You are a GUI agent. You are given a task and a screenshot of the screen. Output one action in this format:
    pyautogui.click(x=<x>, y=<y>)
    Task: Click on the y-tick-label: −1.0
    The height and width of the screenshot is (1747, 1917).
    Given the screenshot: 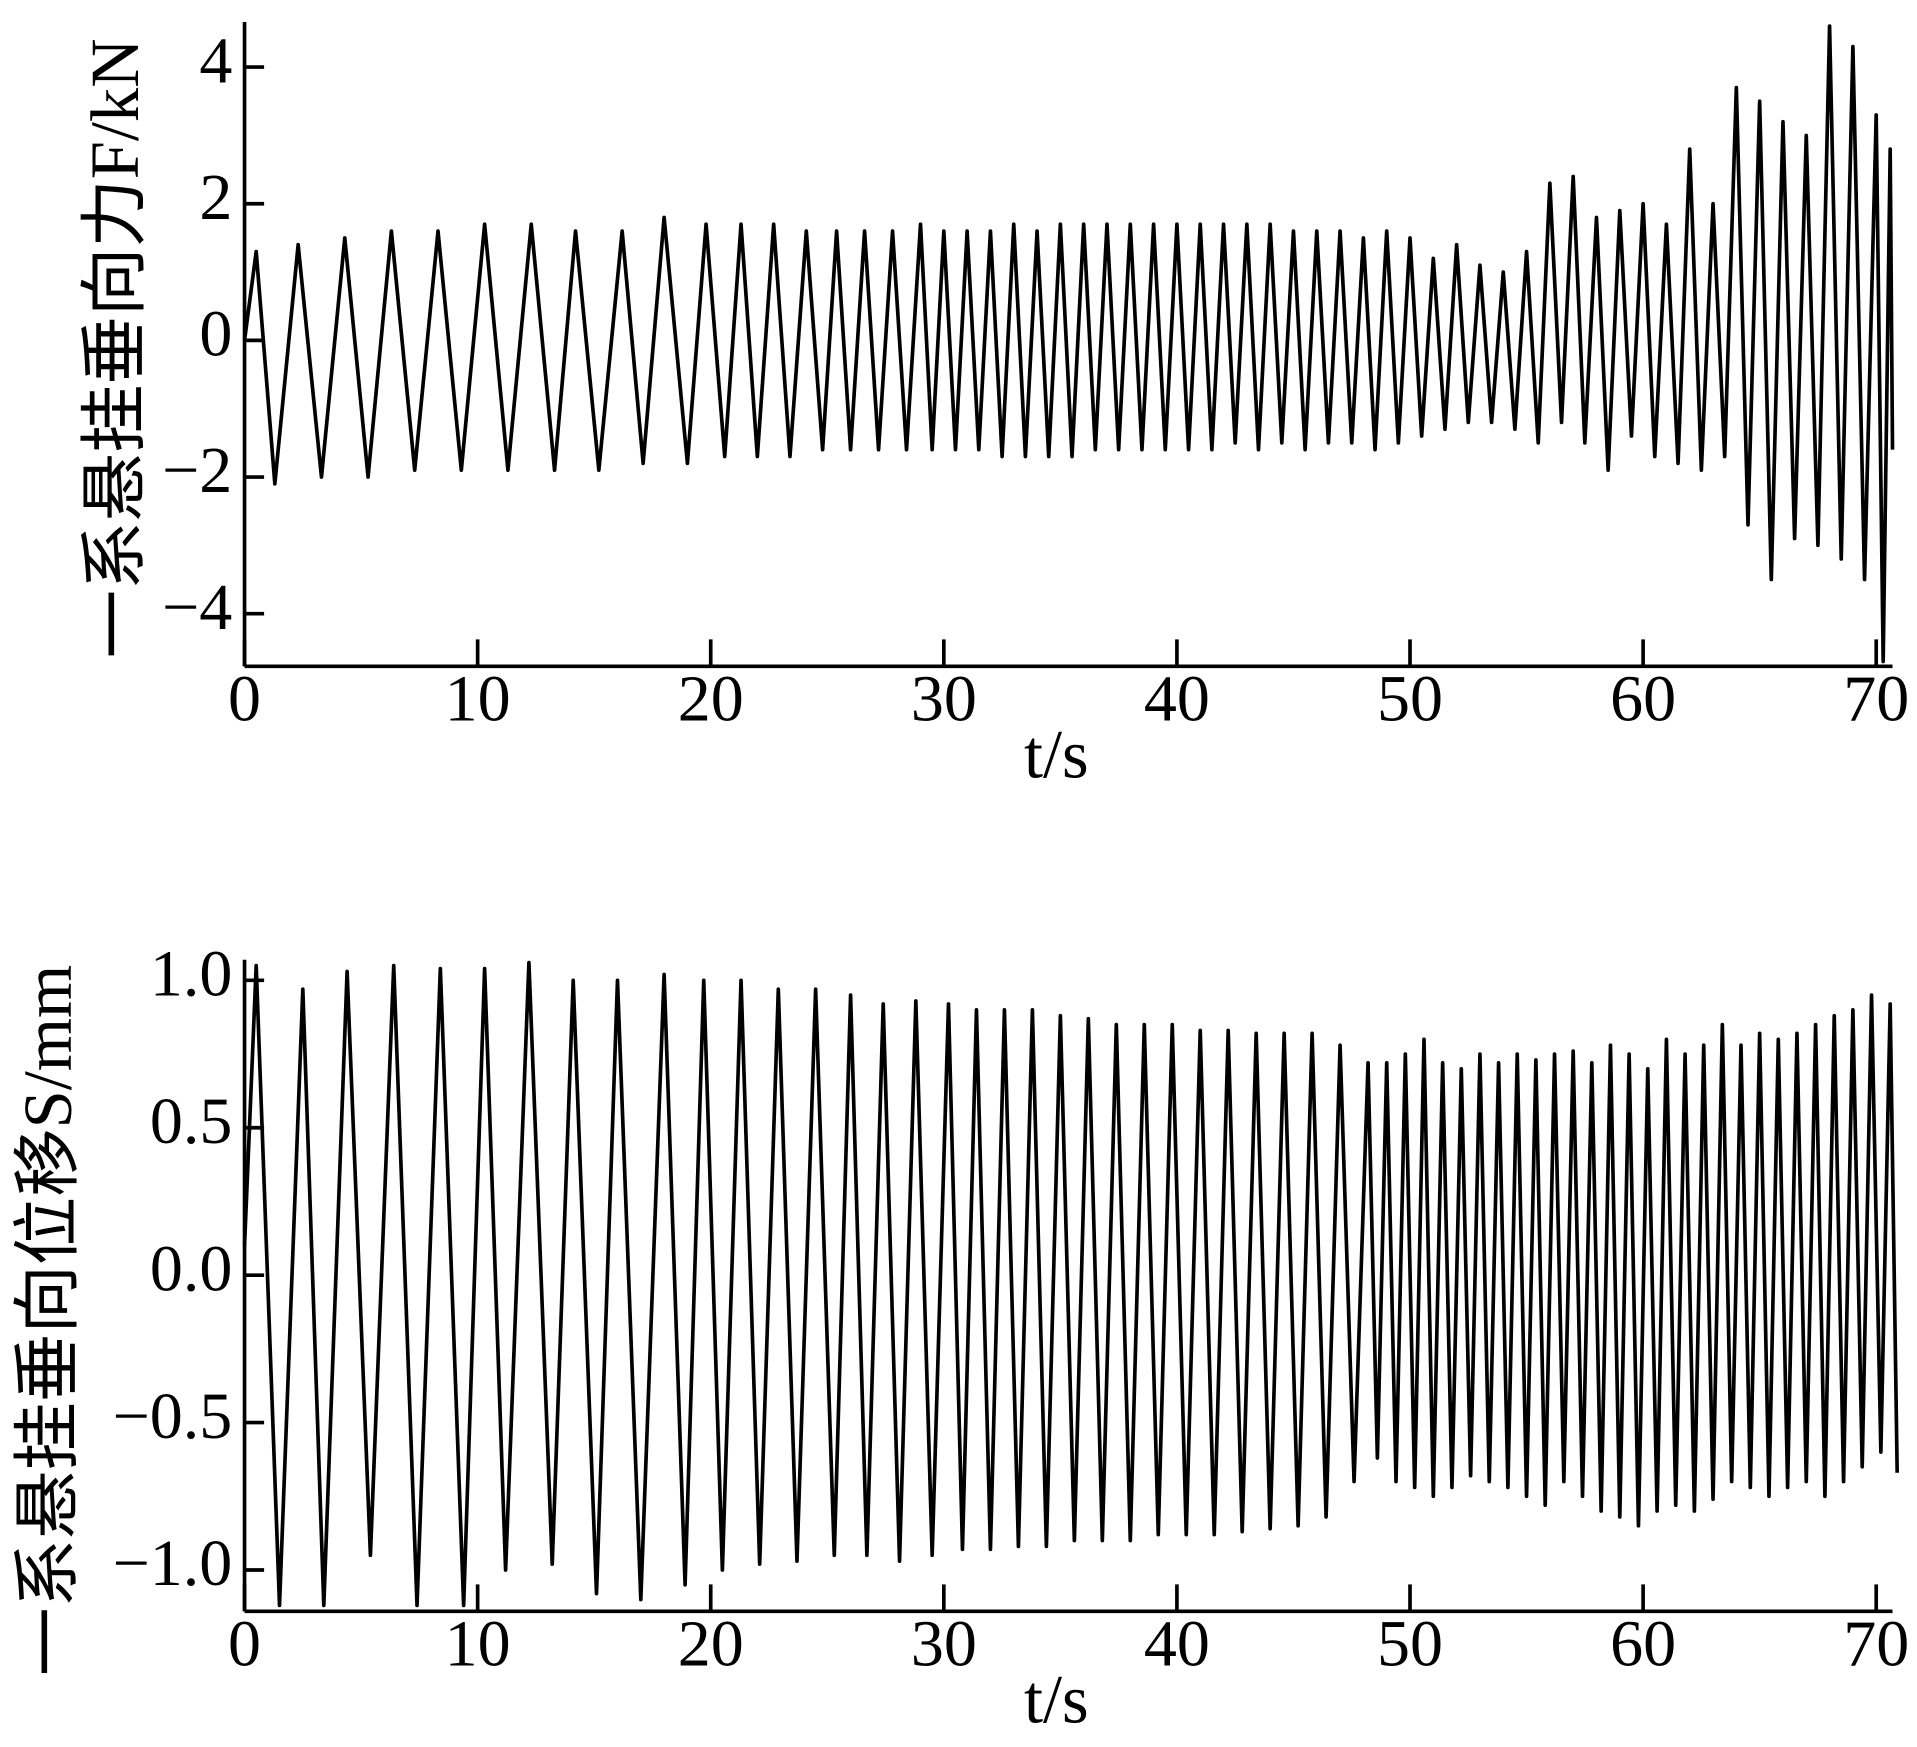 What is the action you would take?
    pyautogui.click(x=173, y=1563)
    